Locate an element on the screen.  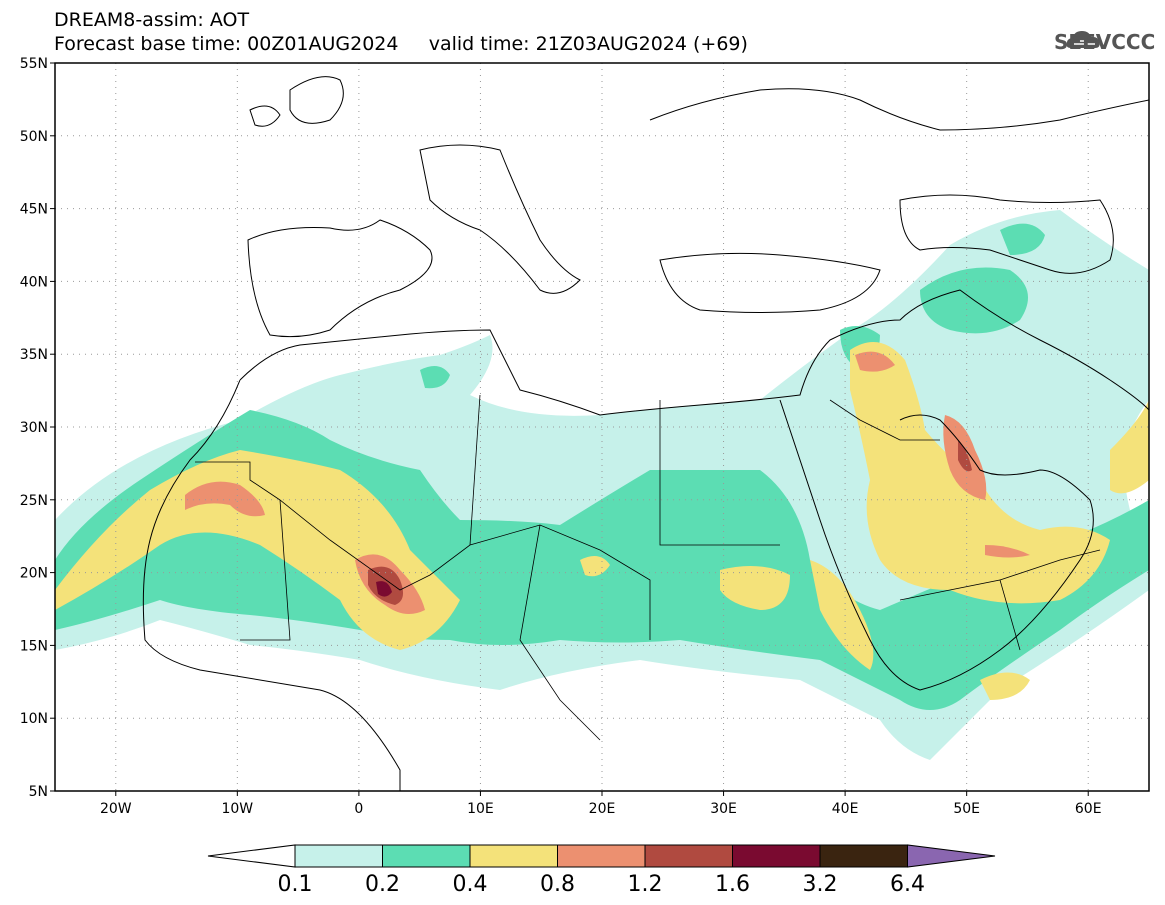
lon-tick-label: 20E is located at coordinates (602, 809).